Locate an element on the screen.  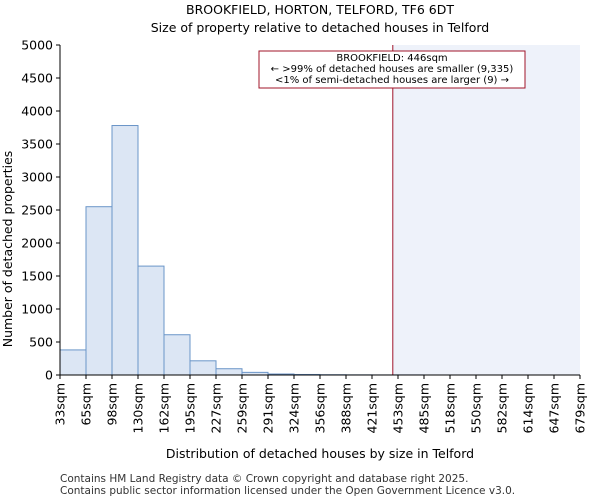
x-tick-label: 227sqm is located at coordinates (216, 408).